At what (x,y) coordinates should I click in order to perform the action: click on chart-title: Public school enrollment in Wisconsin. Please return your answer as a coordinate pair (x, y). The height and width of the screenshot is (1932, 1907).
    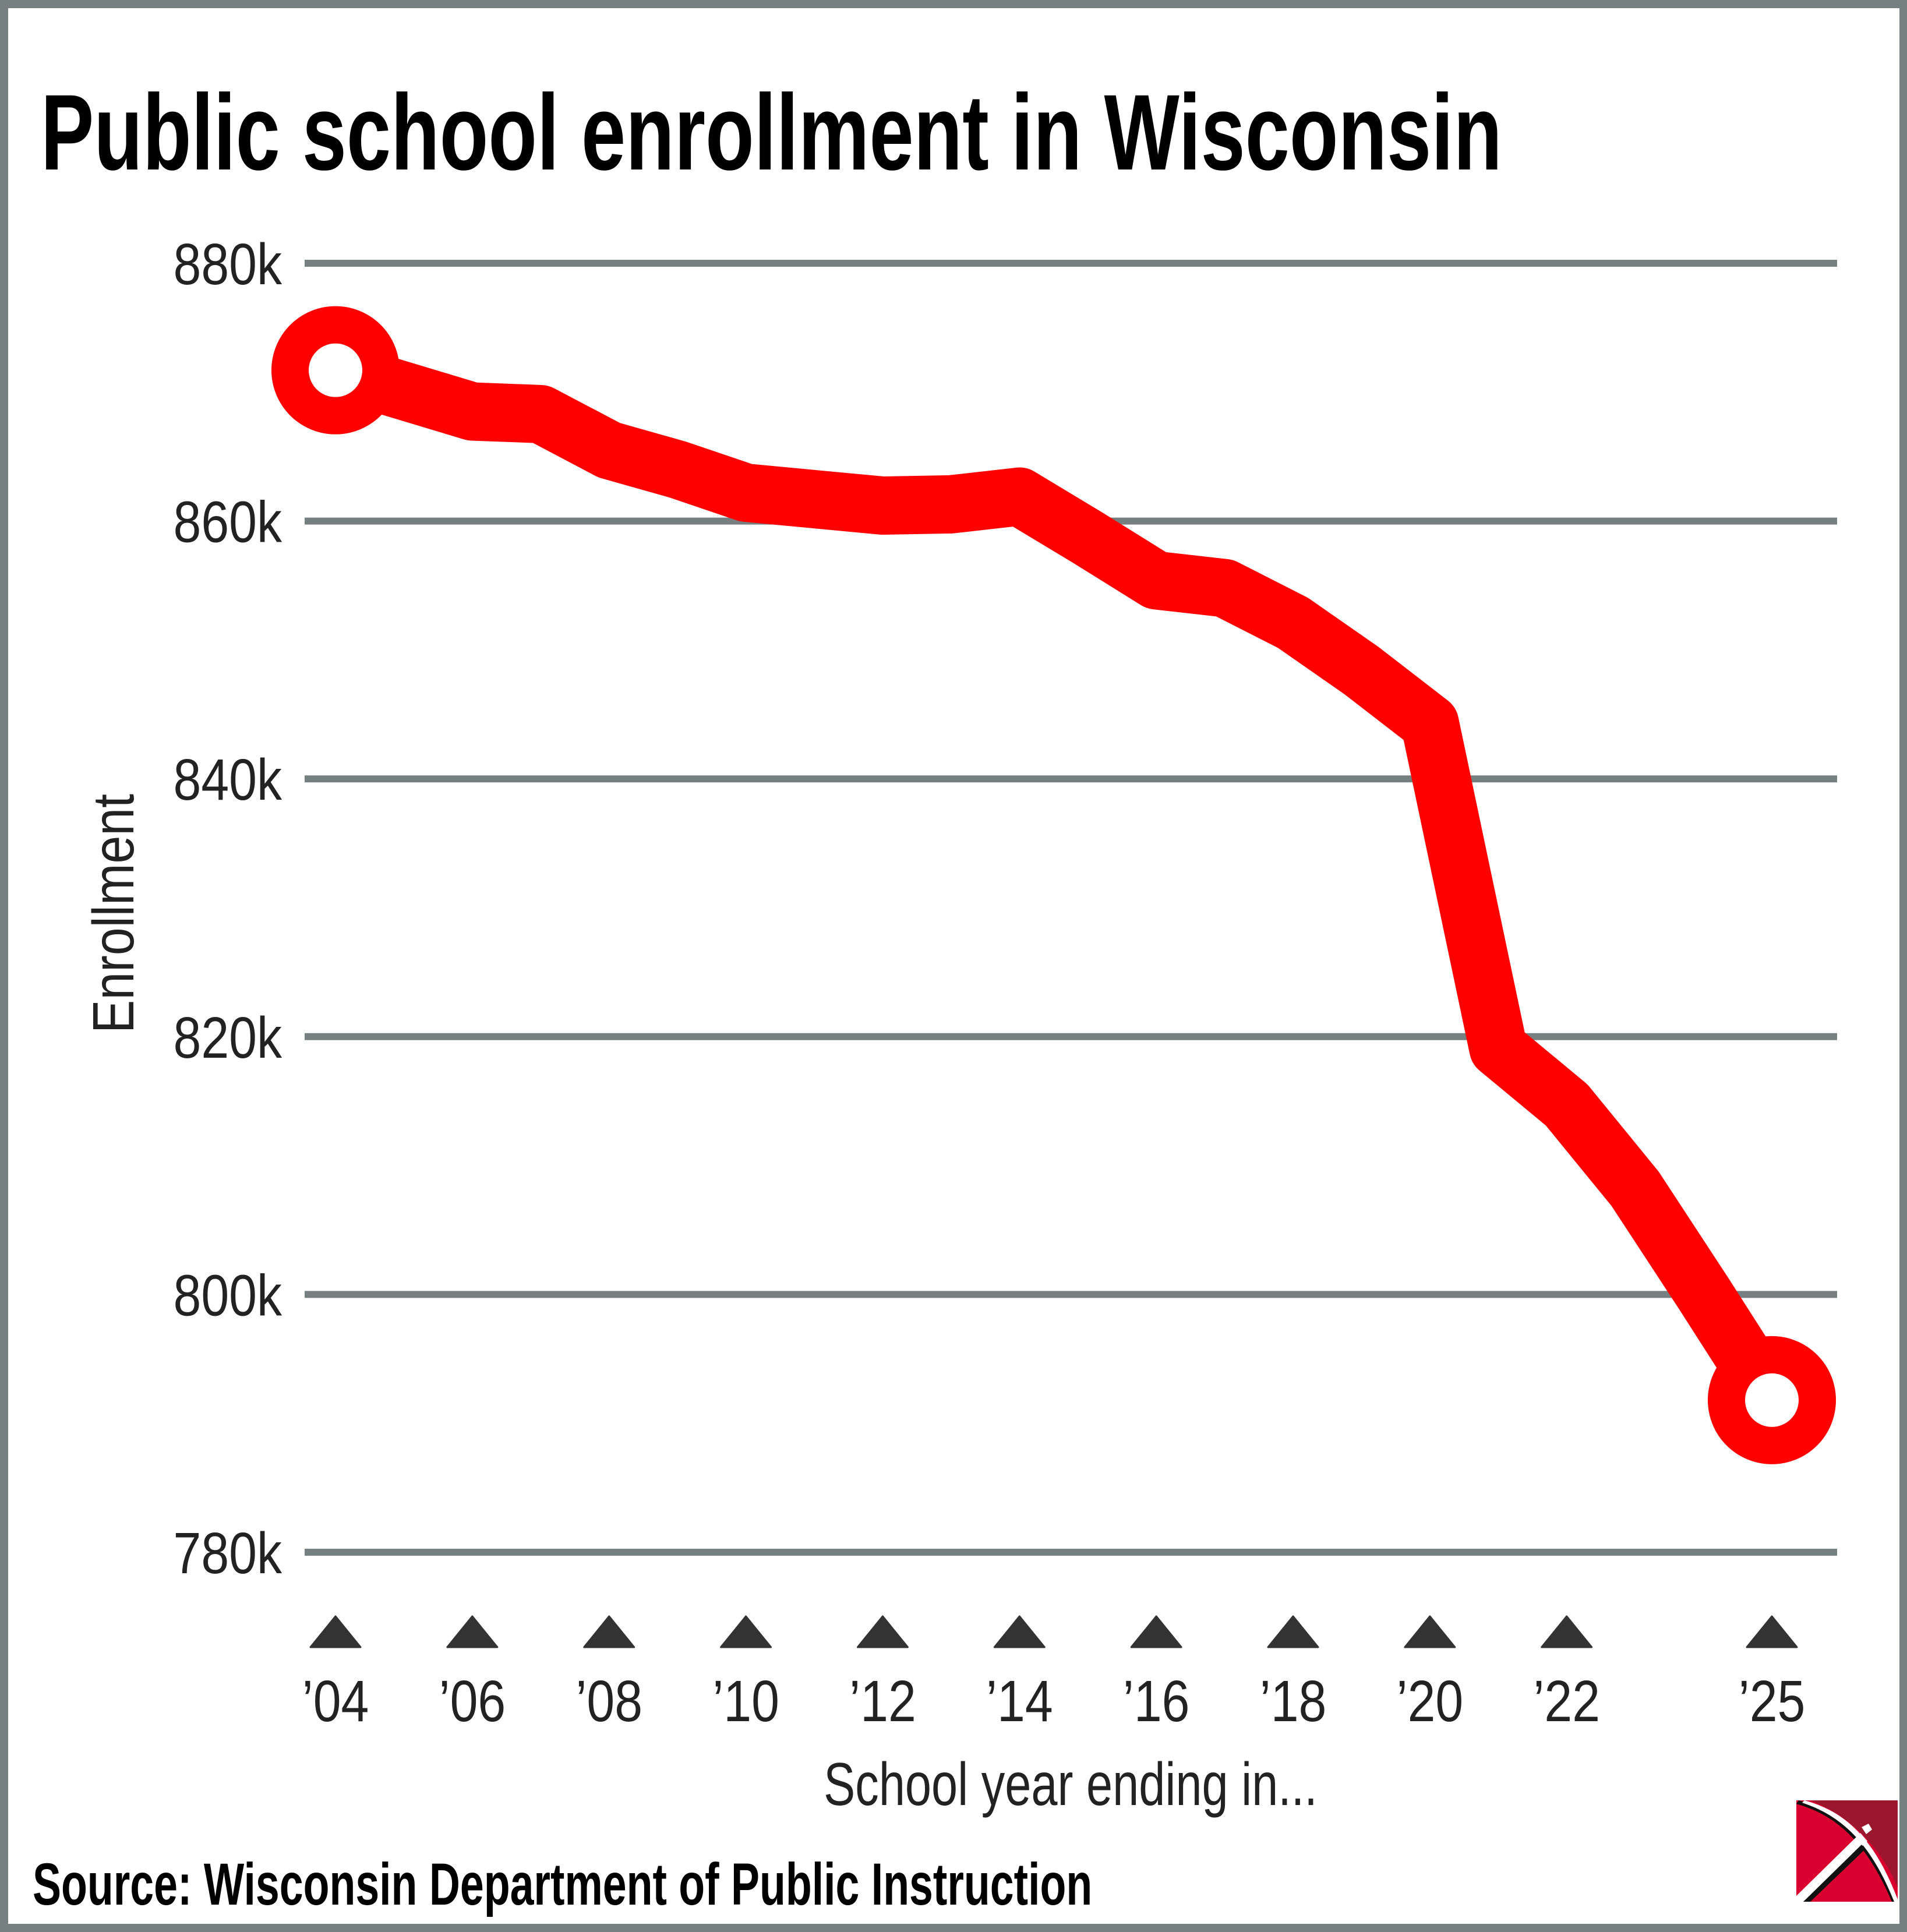
    Looking at the image, I should click on (771, 133).